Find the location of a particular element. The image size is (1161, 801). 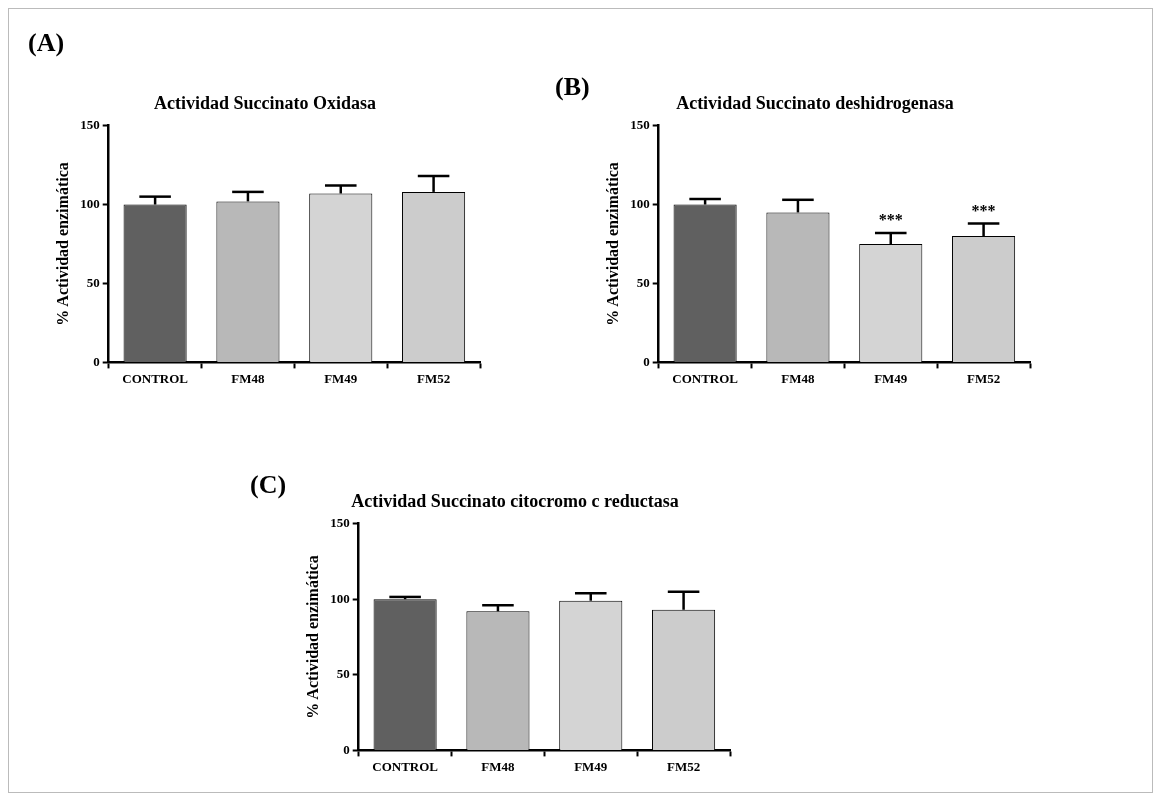

text: (B) is located at coordinates (572, 87).